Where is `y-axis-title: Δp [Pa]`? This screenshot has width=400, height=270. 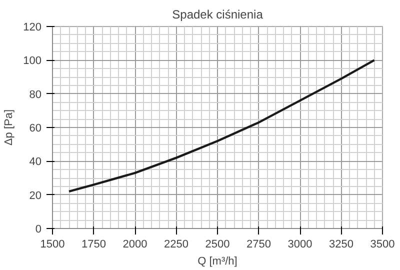
y-axis-title: Δp [Pa] is located at coordinates (9, 127).